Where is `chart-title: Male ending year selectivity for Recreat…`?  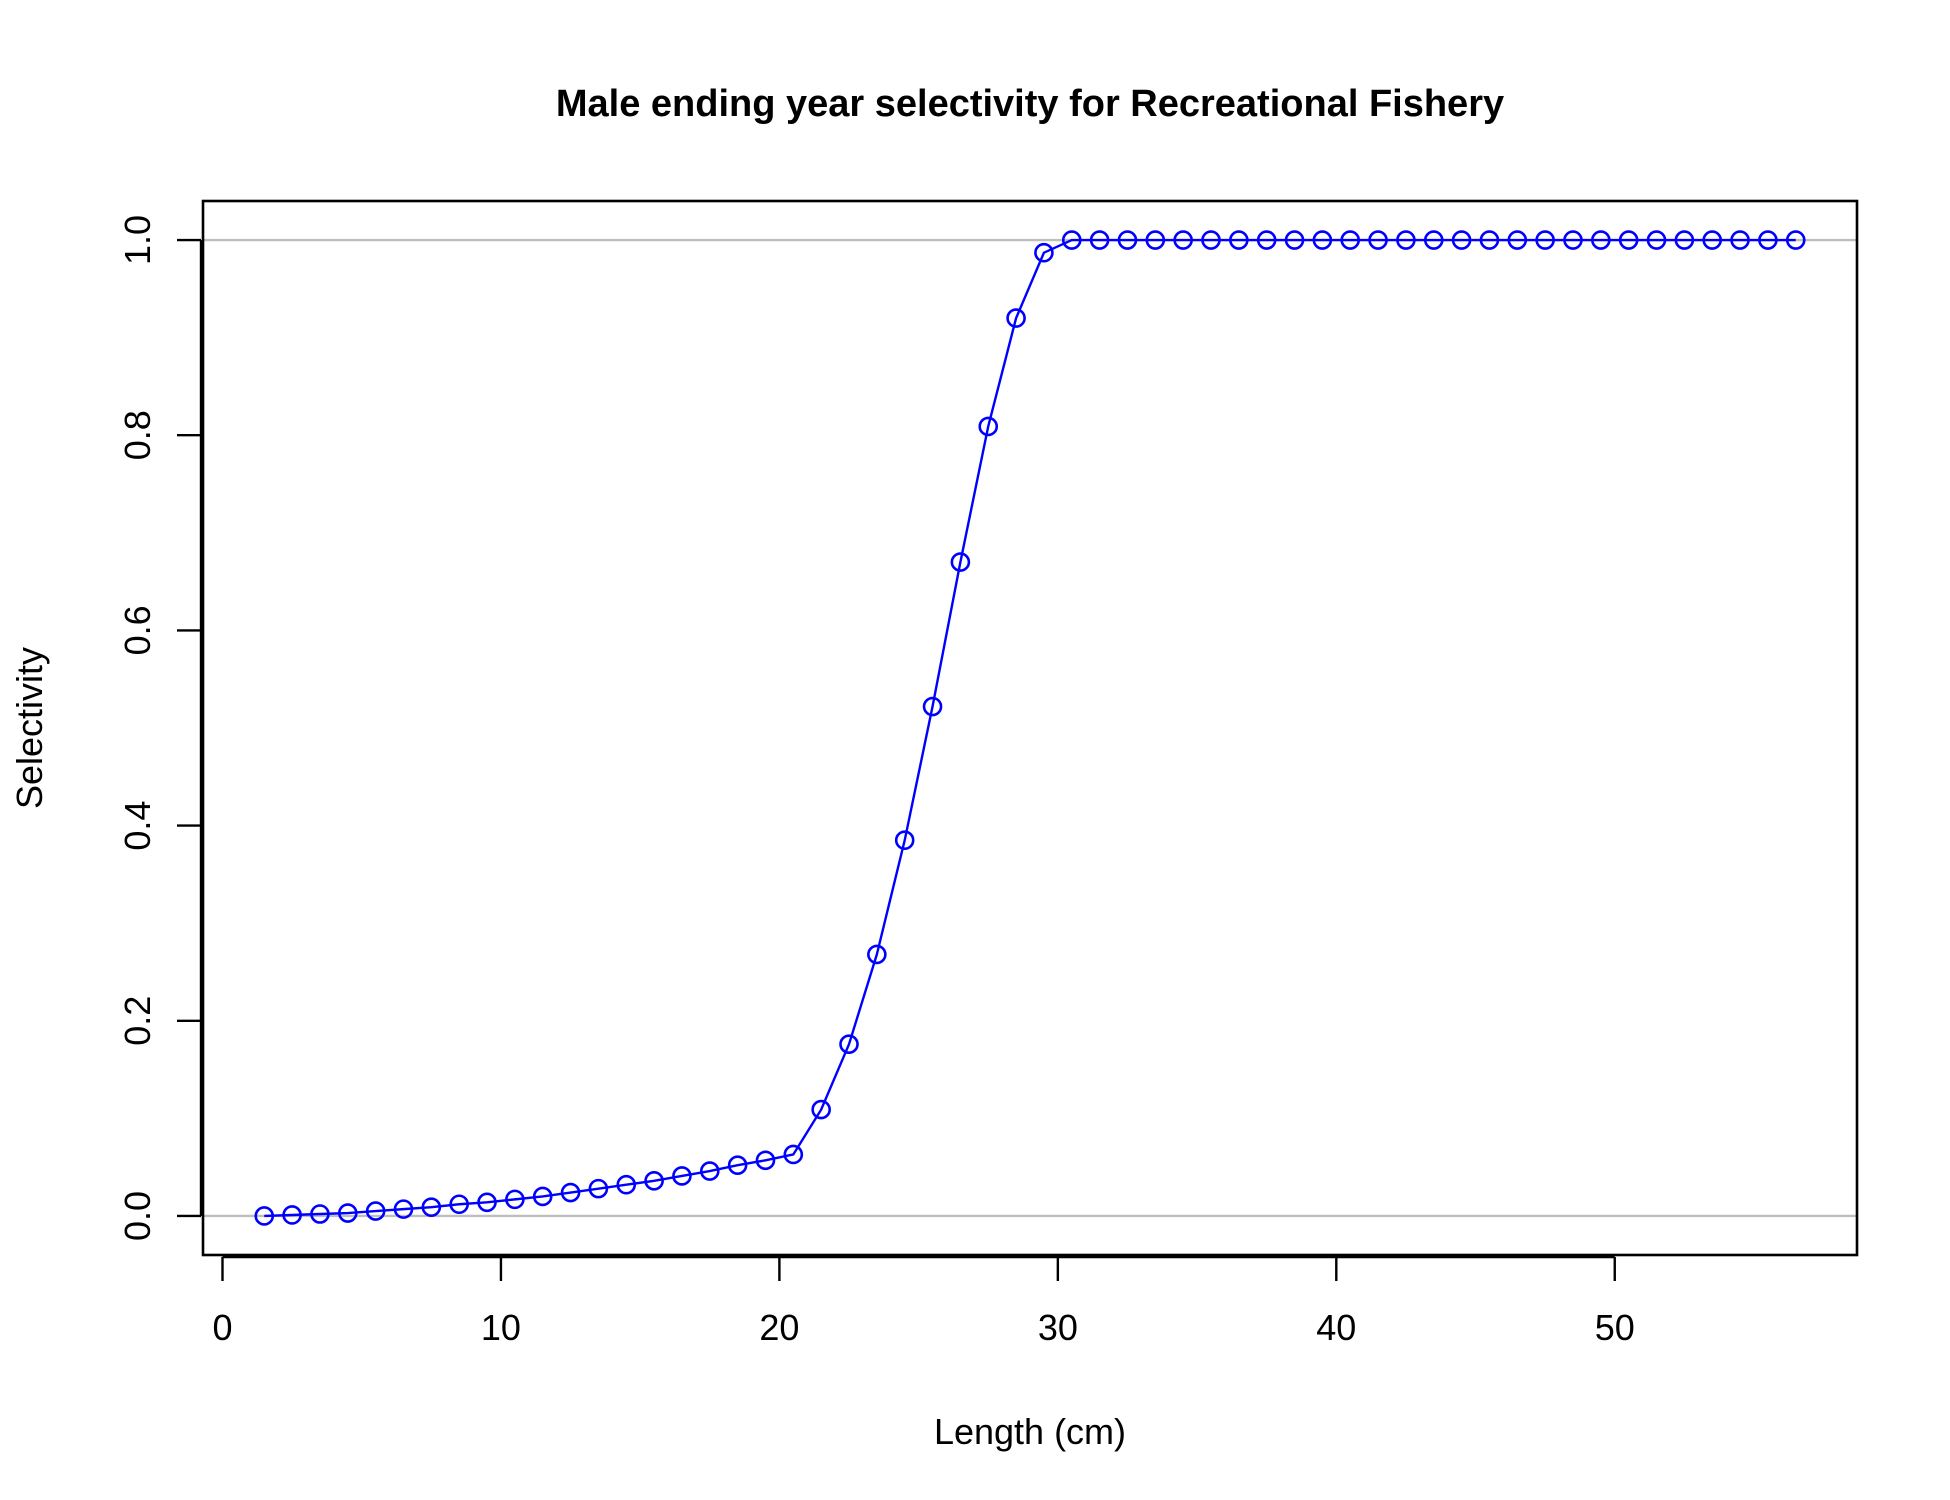 chart-title: Male ending year selectivity for Recreat… is located at coordinates (1030, 104).